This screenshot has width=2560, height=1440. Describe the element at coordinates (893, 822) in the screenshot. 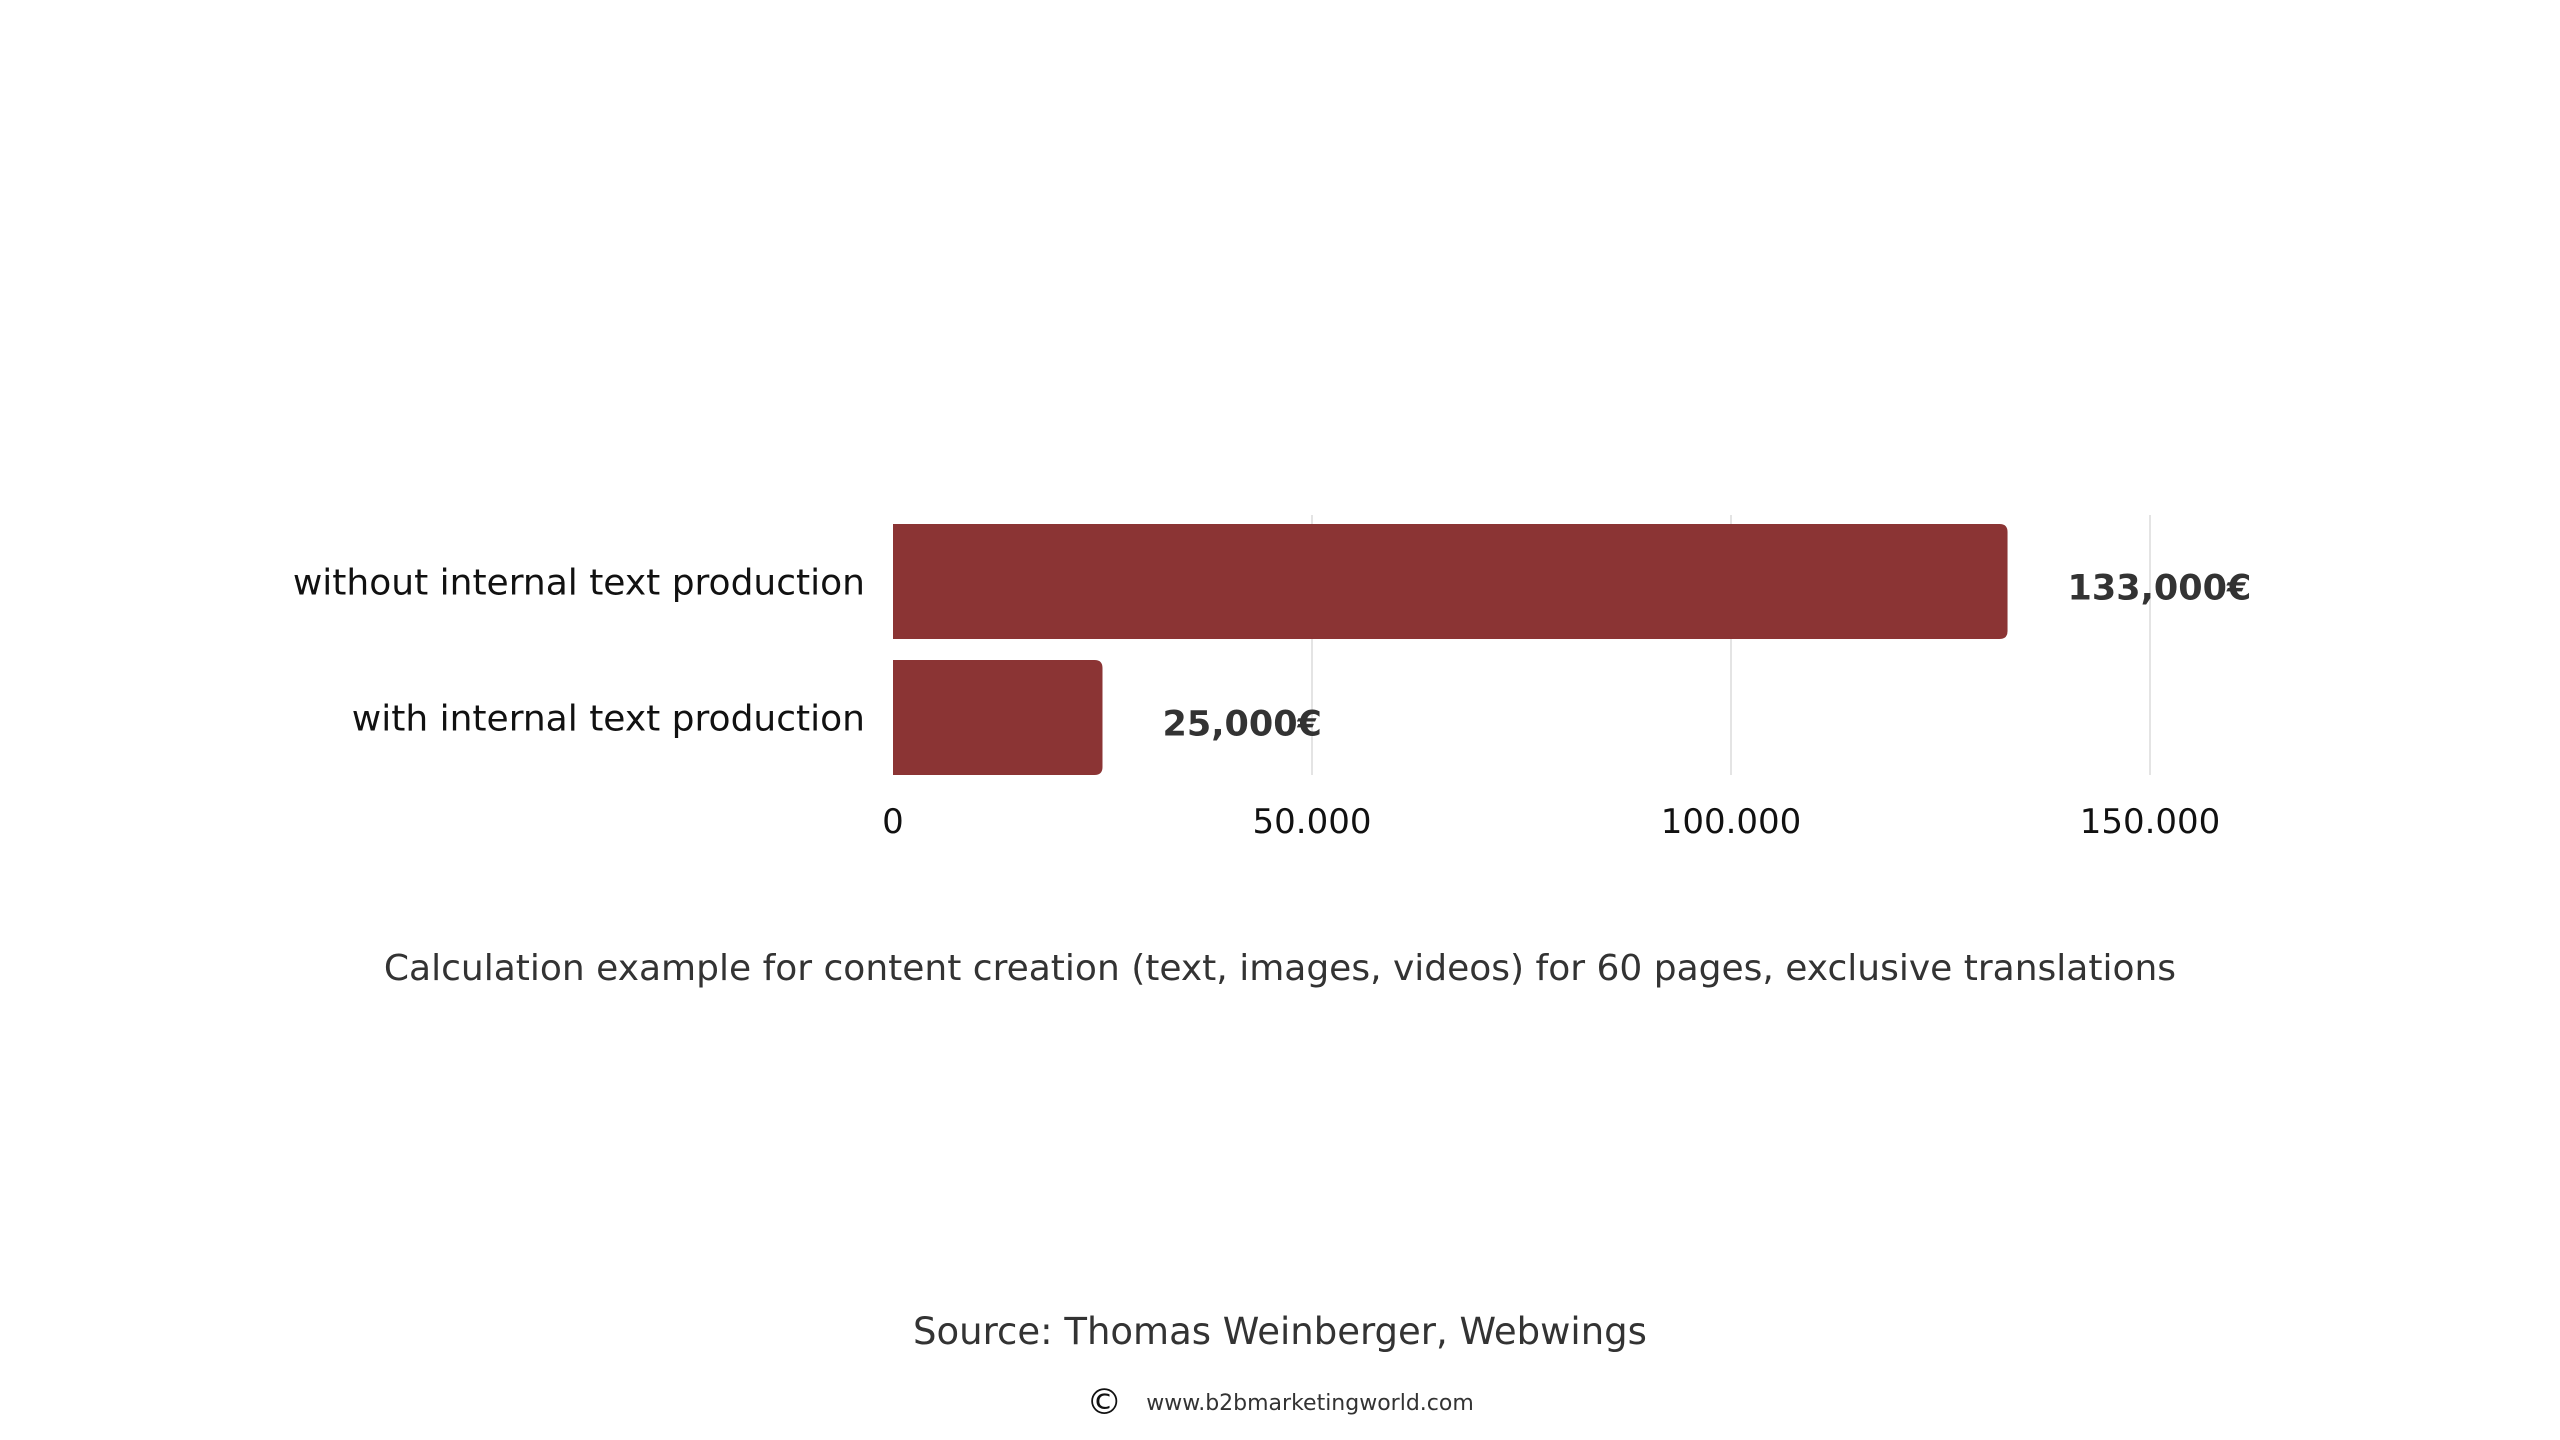

I see `x-tick-label: 0` at that location.